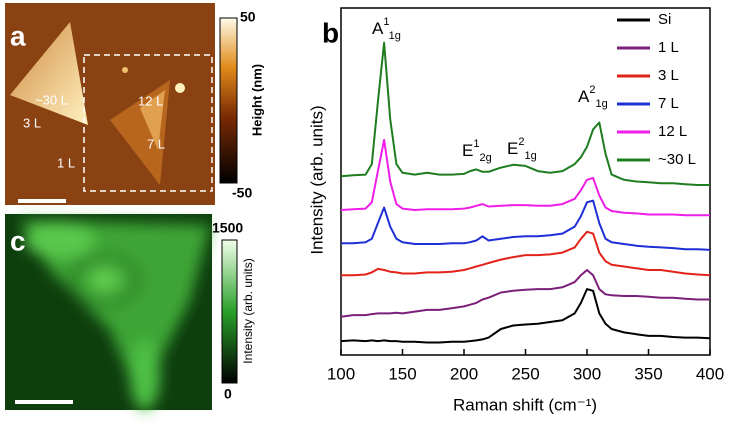  I want to click on x-axis-title: Raman shift (cm⁻¹), so click(525, 404).